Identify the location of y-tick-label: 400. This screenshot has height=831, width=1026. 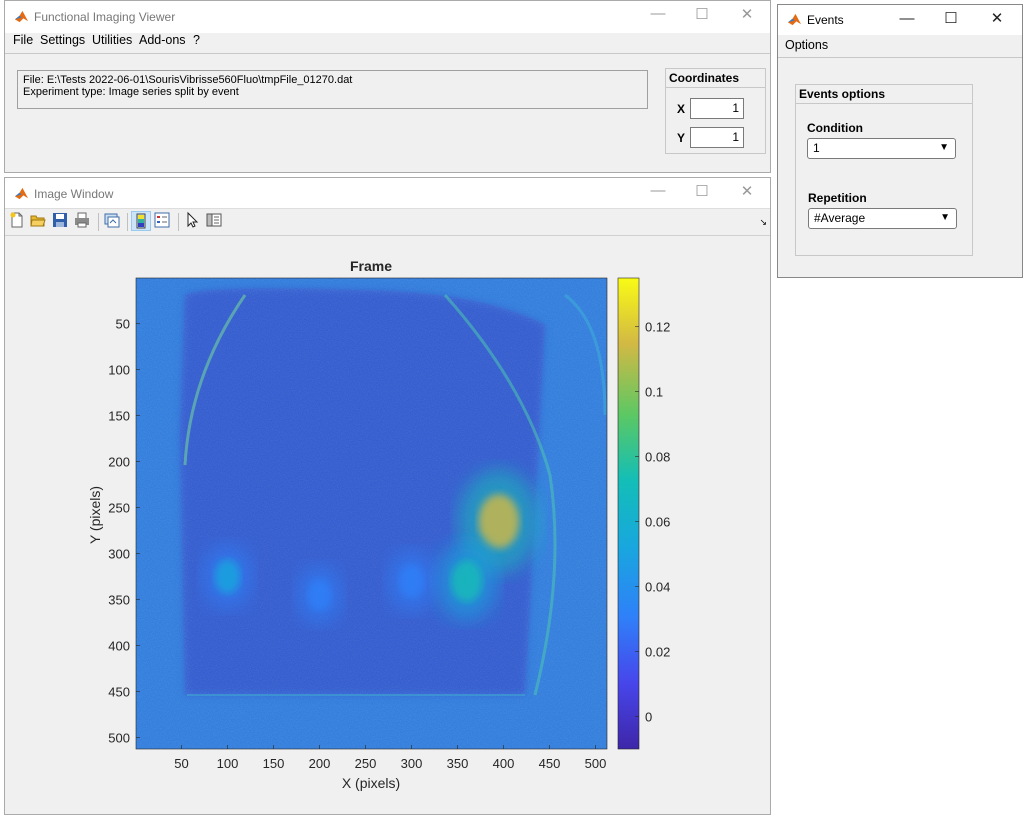
(119, 646).